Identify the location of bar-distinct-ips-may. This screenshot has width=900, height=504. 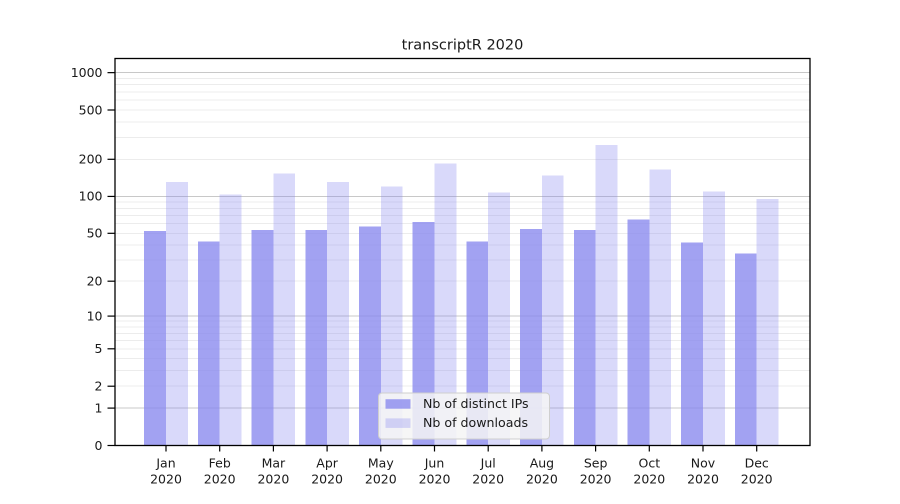
(370, 336).